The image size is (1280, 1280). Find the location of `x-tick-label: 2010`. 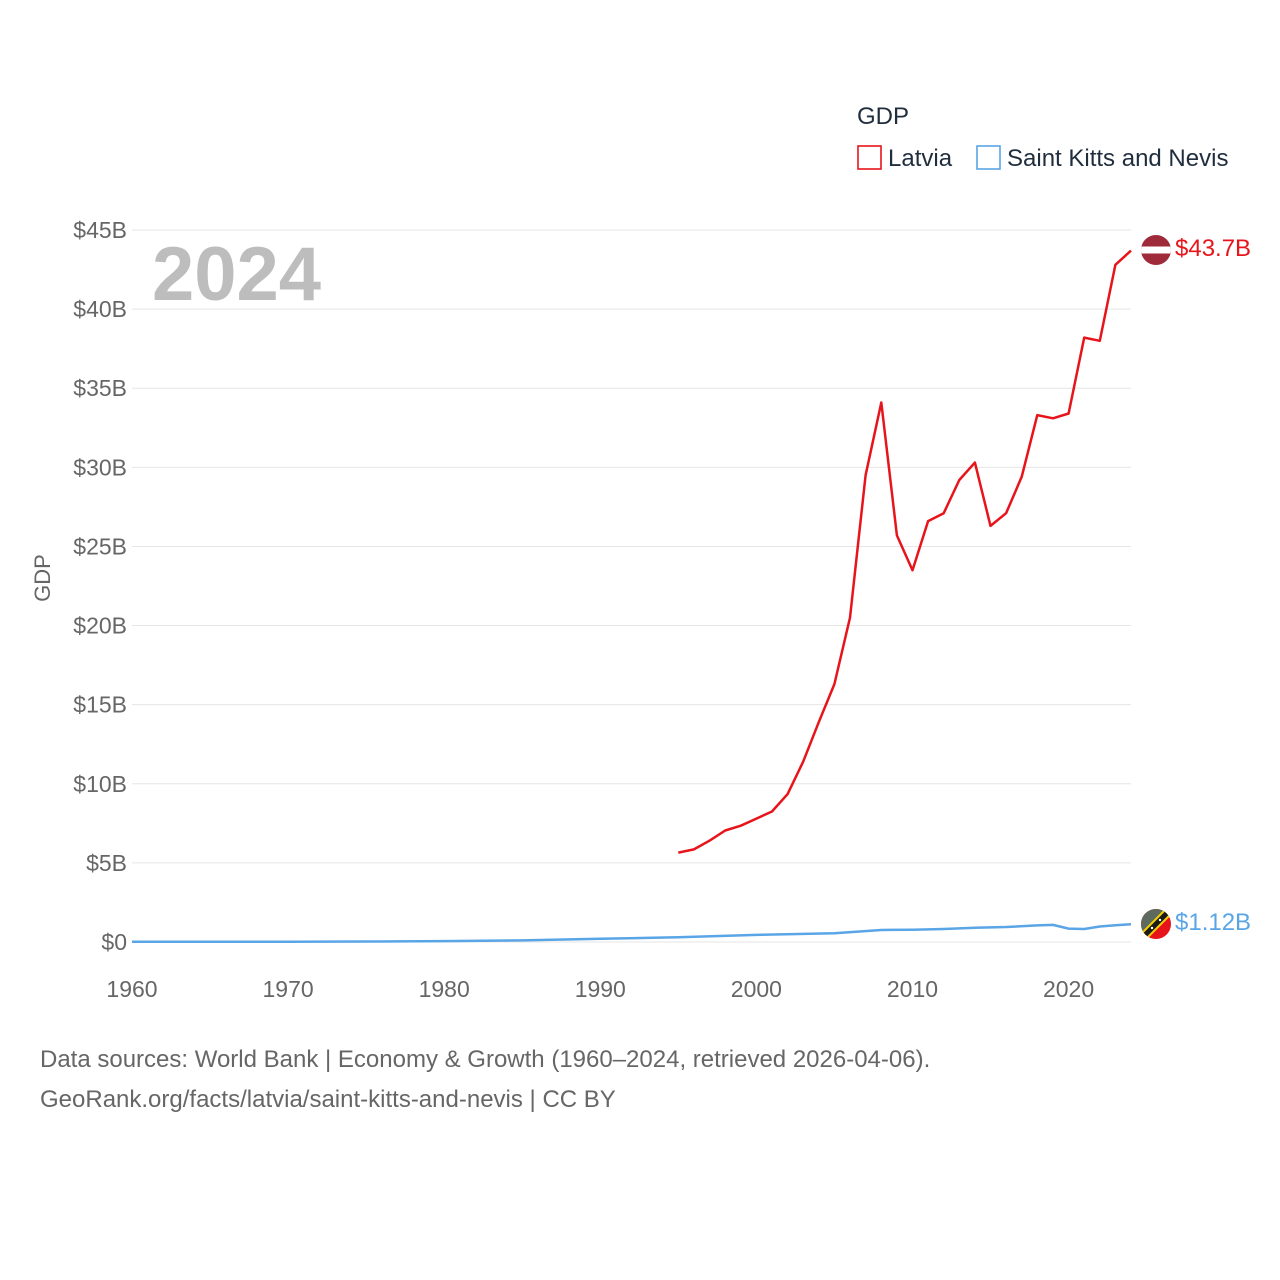

x-tick-label: 2010 is located at coordinates (912, 989).